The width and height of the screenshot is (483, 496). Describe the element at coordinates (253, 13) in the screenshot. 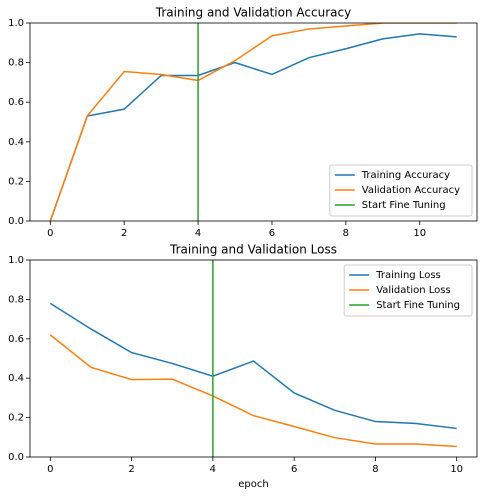

I see `chart-title: Training and Validation Accuracy` at that location.